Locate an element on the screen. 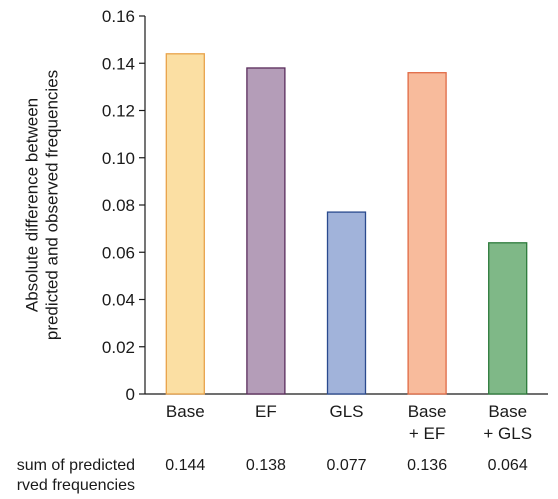 The width and height of the screenshot is (558, 499). x-tick-label: + GLS is located at coordinates (507, 433).